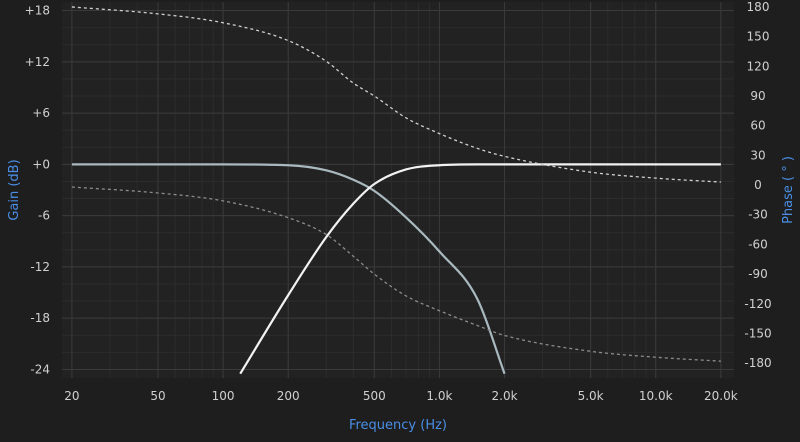 Image resolution: width=800 pixels, height=442 pixels. I want to click on y-tick-label: +6, so click(41, 113).